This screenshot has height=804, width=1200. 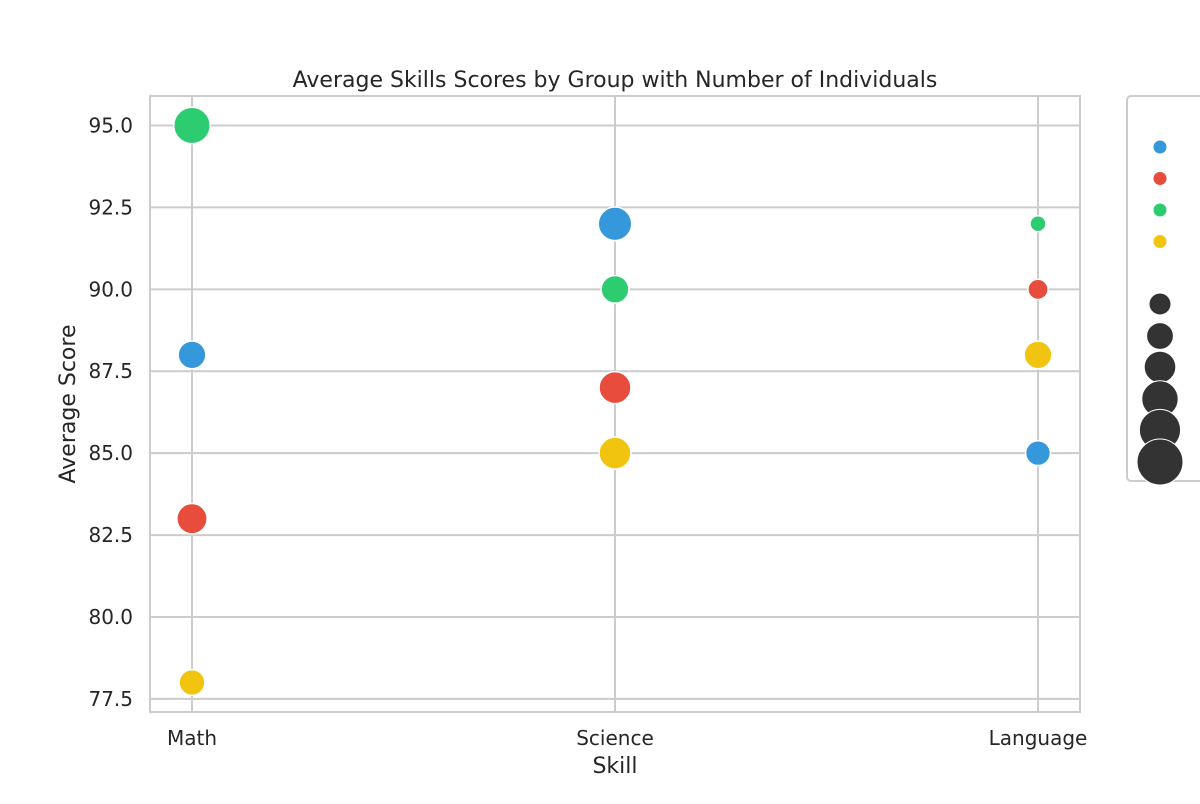 I want to click on x-tick-label: Math, so click(x=192, y=738).